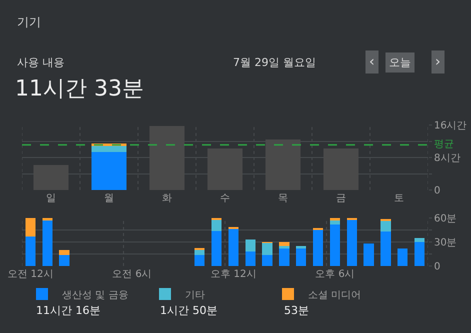 This screenshot has width=471, height=333. Describe the element at coordinates (445, 243) in the screenshot. I see `y-tick-label: 30분` at that location.